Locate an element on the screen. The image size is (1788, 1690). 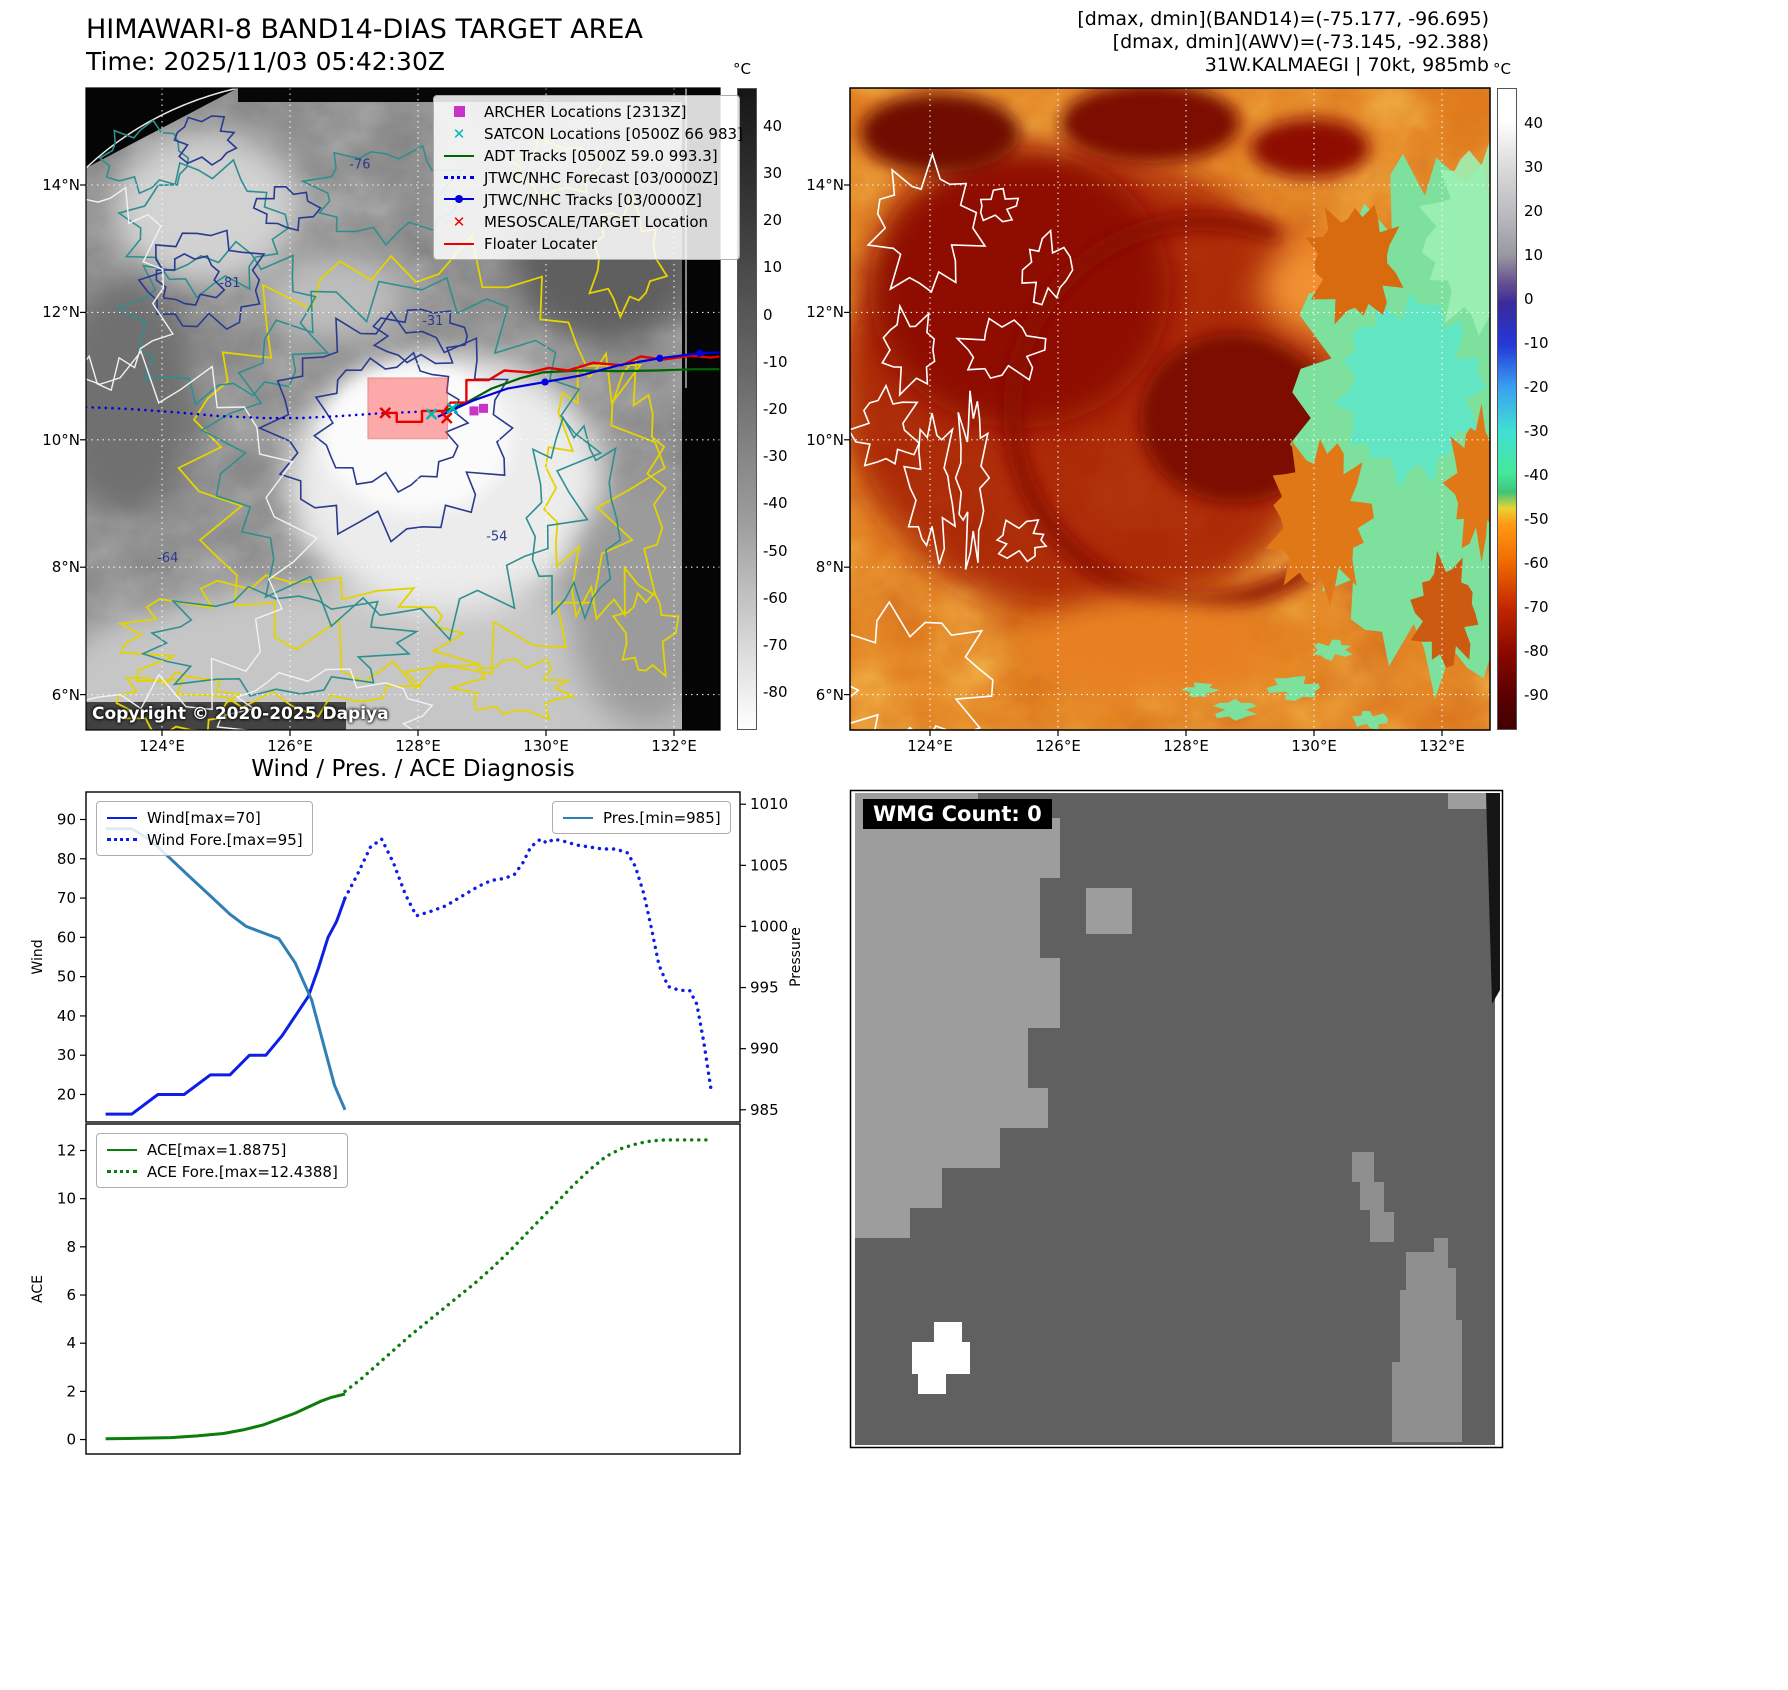
awv-gridlines is located at coordinates (1170, 409).